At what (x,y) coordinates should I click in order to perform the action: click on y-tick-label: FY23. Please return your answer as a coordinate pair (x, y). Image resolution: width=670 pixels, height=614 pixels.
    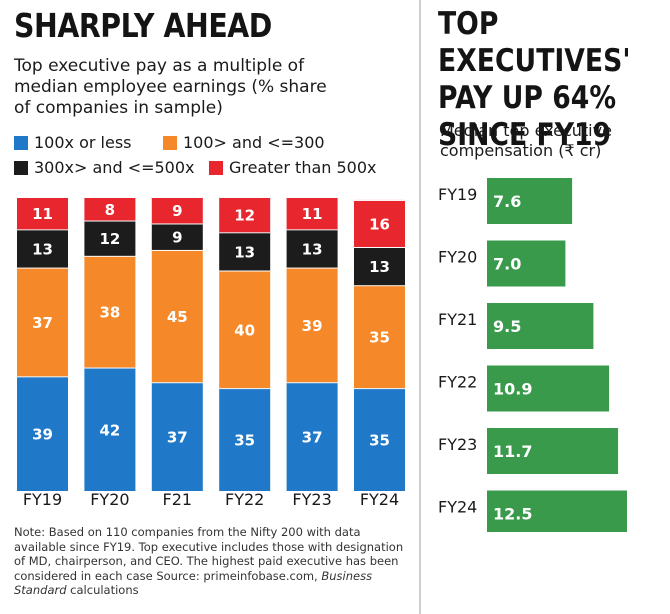
    Looking at the image, I should click on (457, 444).